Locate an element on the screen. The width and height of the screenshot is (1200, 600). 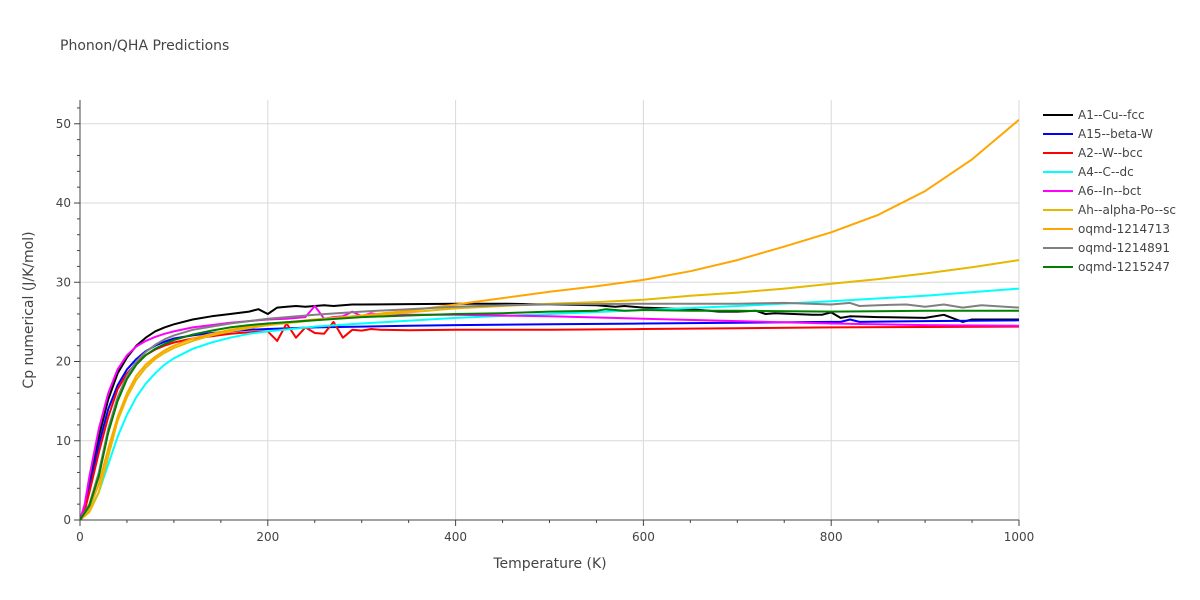
legend-label: Ah--alpha-Po--sc is located at coordinates (1127, 210).